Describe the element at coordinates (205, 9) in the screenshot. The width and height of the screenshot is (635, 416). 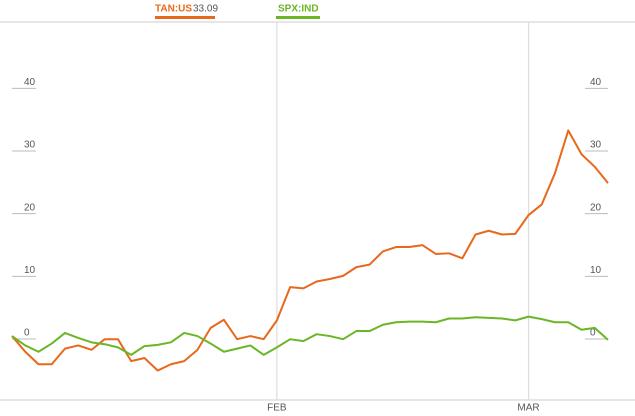
I see `legend-value: 33.09` at that location.